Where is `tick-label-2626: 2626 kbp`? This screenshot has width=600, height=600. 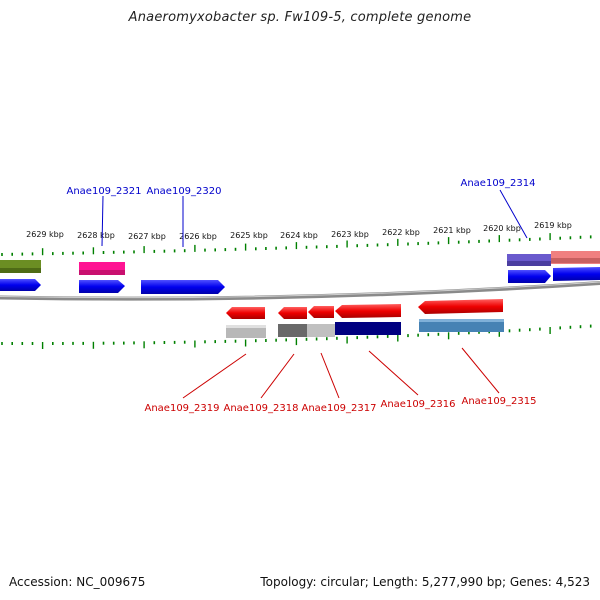
tick-label-2626: 2626 kbp is located at coordinates (198, 236).